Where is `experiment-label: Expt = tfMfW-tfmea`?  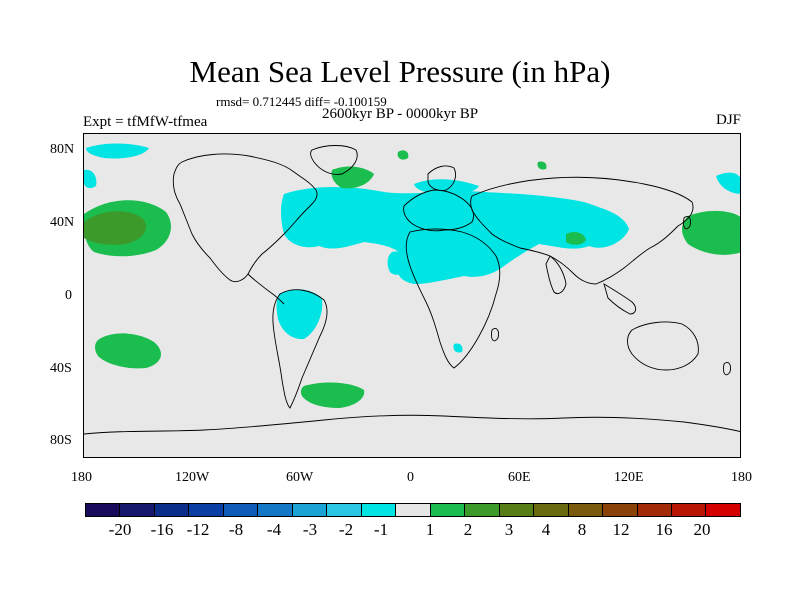
experiment-label: Expt = tfMfW-tfmea is located at coordinates (145, 122).